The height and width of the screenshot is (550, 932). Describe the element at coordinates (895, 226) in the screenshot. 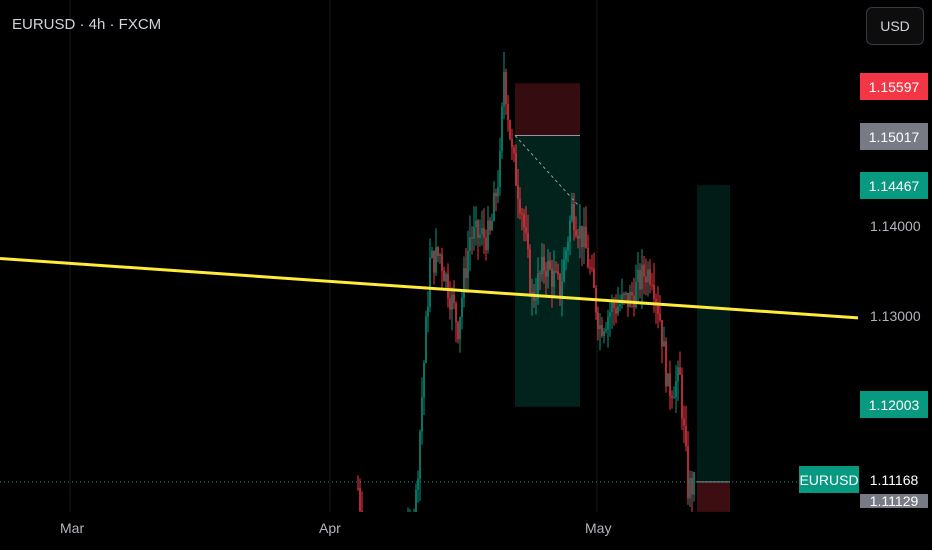

I see `y-tick-label: 1.14000` at that location.